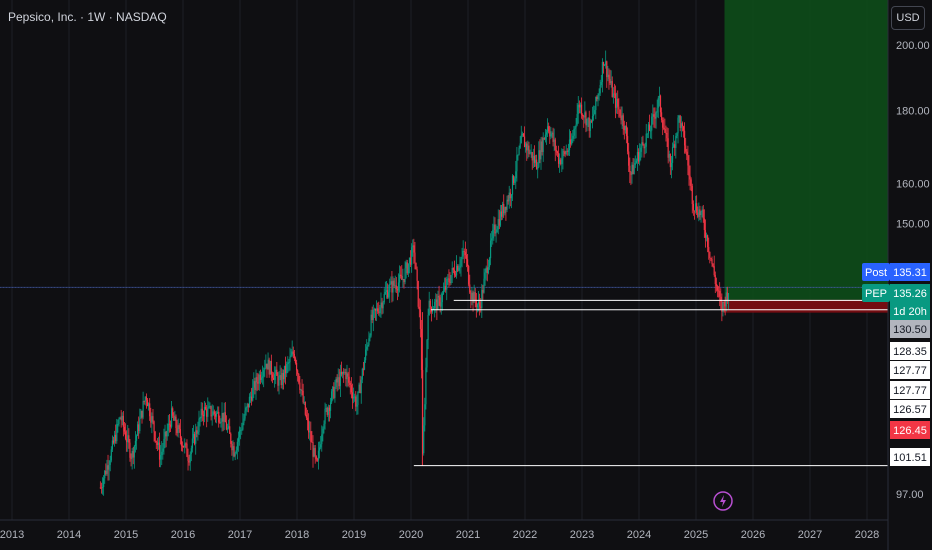 Image resolution: width=932 pixels, height=550 pixels. What do you see at coordinates (411, 535) in the screenshot?
I see `x-tick-label: 2020` at bounding box center [411, 535].